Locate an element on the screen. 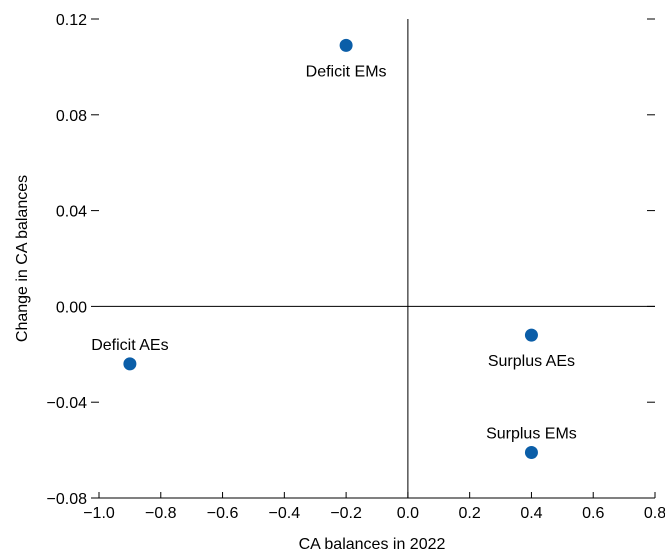 The width and height of the screenshot is (665, 555). x-tick-label: −0.2 is located at coordinates (346, 513).